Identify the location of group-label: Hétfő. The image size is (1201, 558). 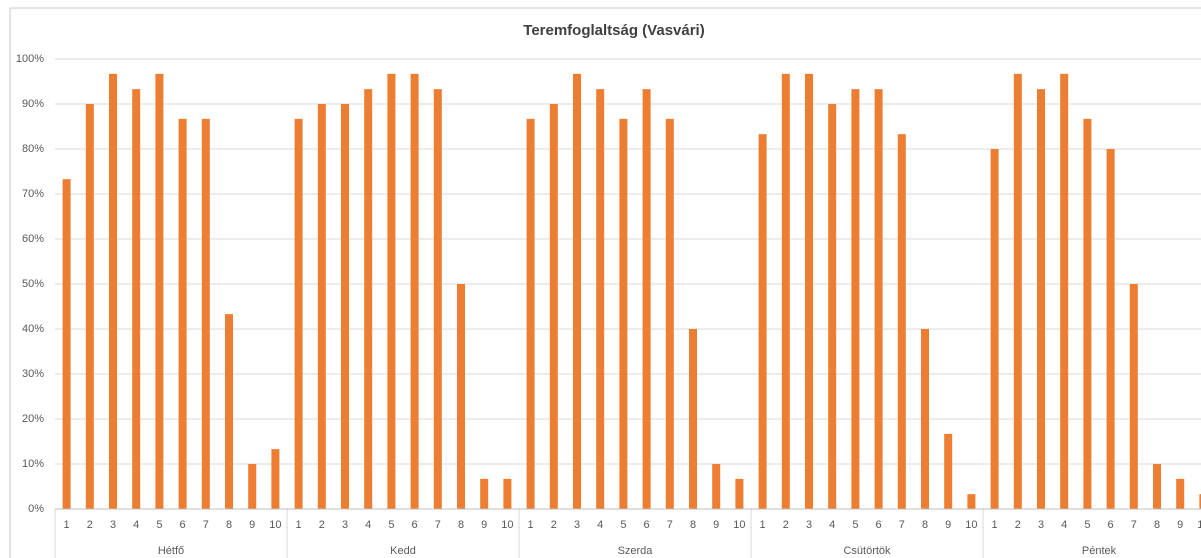
(171, 551).